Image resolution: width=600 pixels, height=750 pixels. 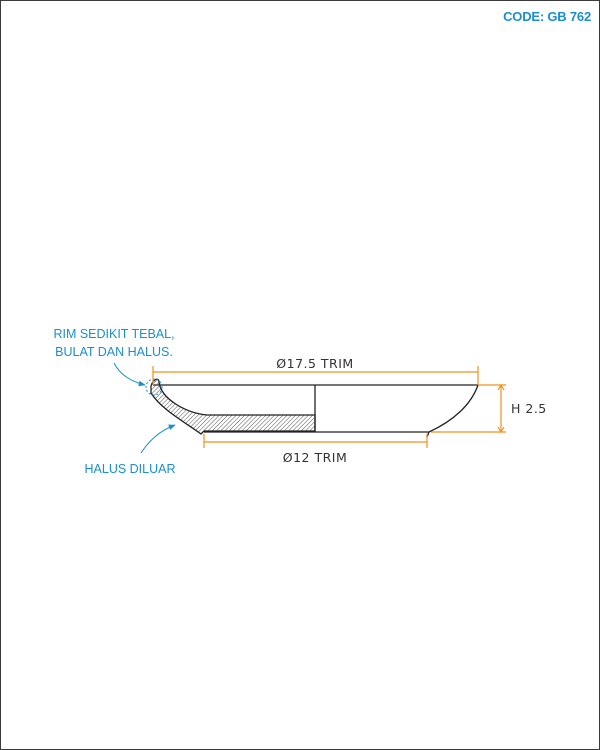 I want to click on rim-leader-arrow, so click(x=129, y=374).